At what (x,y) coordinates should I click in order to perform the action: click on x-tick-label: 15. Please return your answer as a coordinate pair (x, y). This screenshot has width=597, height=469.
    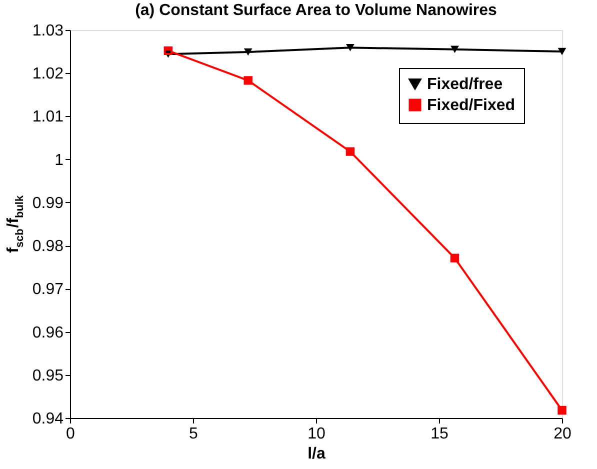
    Looking at the image, I should click on (439, 434).